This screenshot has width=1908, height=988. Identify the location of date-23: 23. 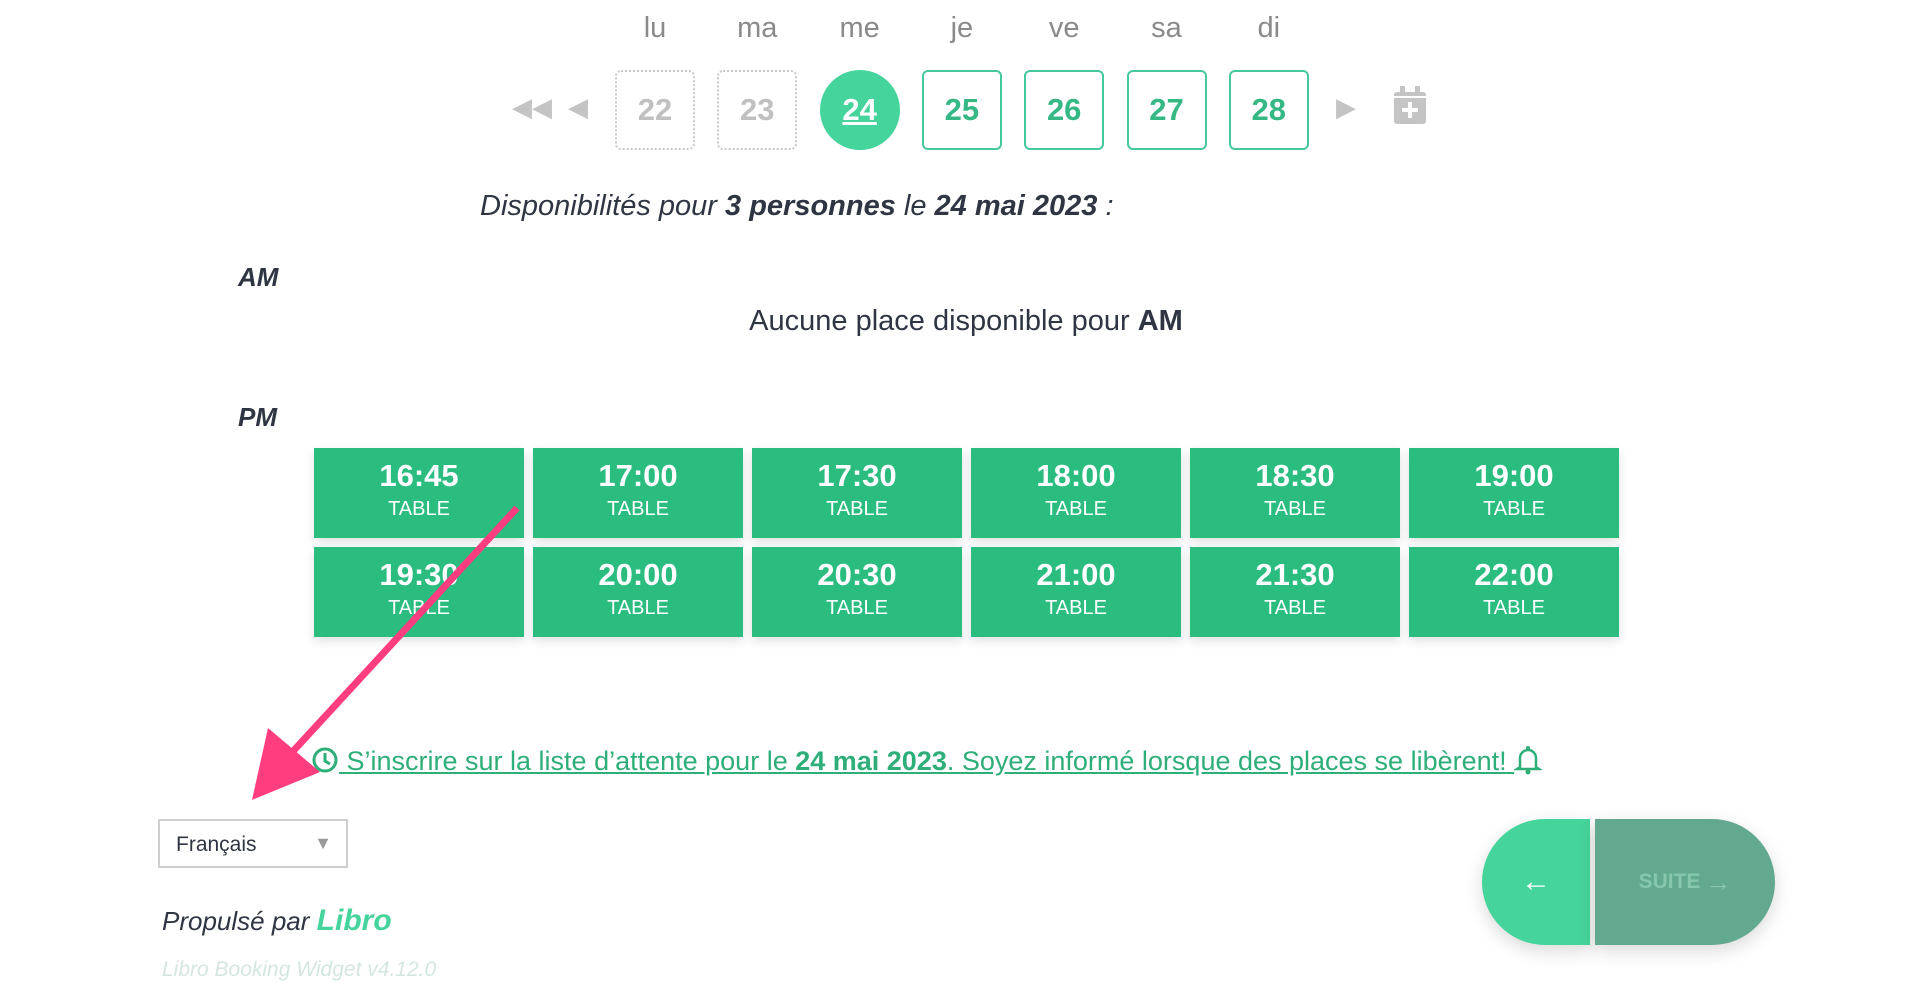
(757, 110).